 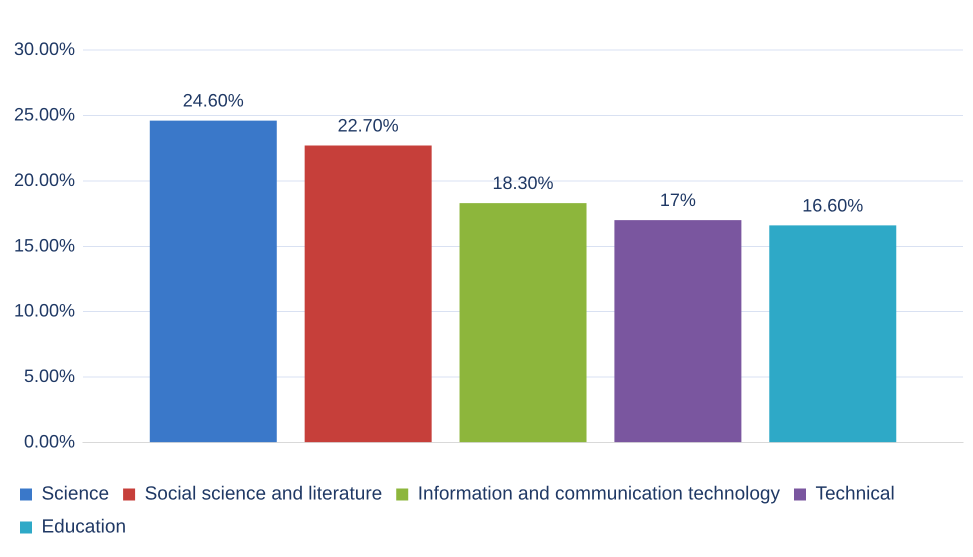 I want to click on legend-label: Science, so click(x=76, y=494).